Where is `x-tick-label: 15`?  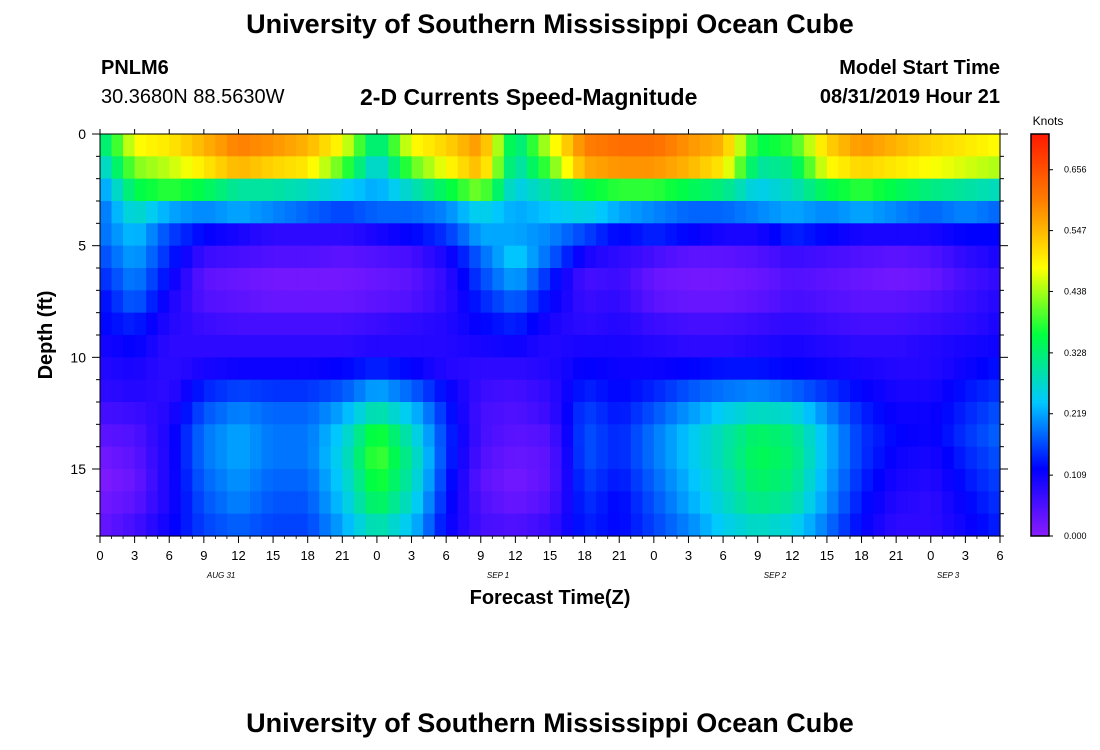
x-tick-label: 15 is located at coordinates (550, 555).